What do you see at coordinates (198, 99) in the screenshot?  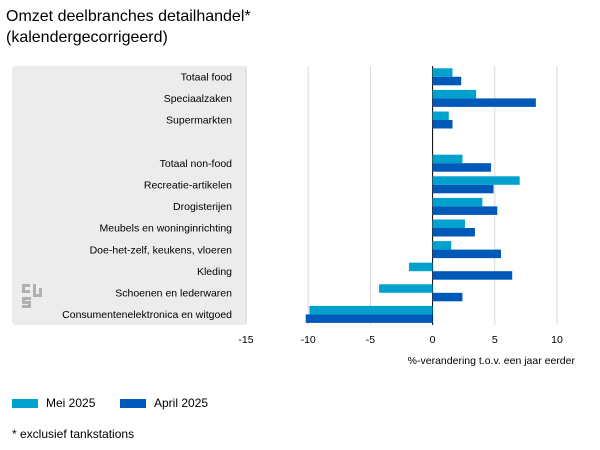 I see `category-label: Speciaalzaken` at bounding box center [198, 99].